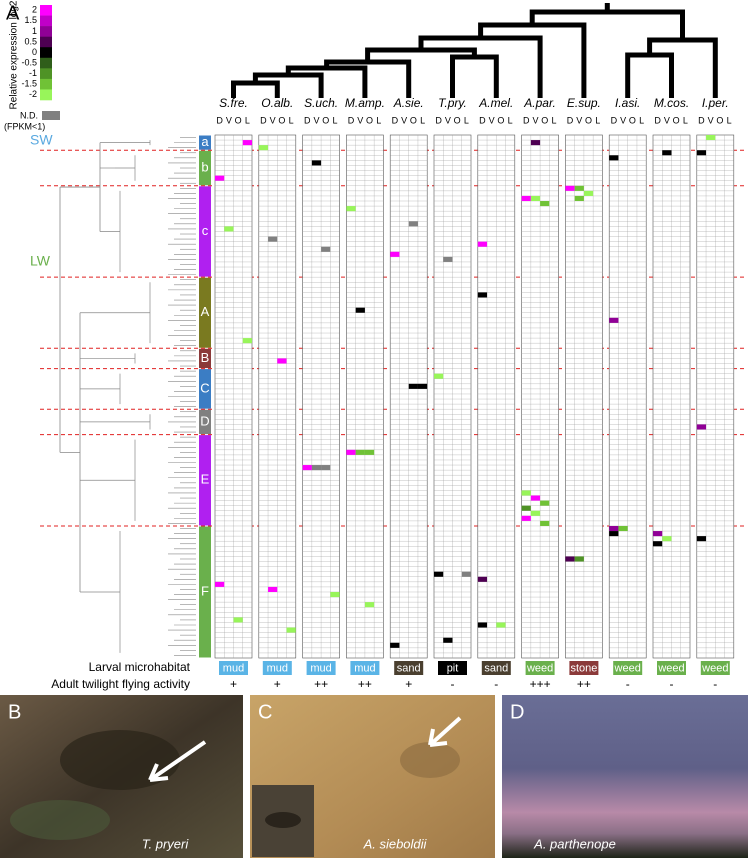 The image size is (748, 858). I want to click on cluster-label: b, so click(204, 166).